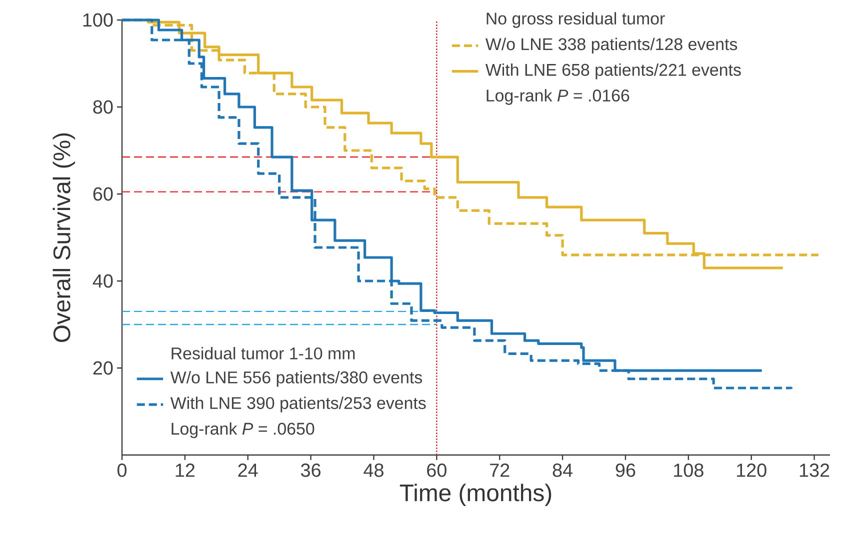  What do you see at coordinates (263, 353) in the screenshot?
I see `annotation: Residual tumor 1-10 mm` at bounding box center [263, 353].